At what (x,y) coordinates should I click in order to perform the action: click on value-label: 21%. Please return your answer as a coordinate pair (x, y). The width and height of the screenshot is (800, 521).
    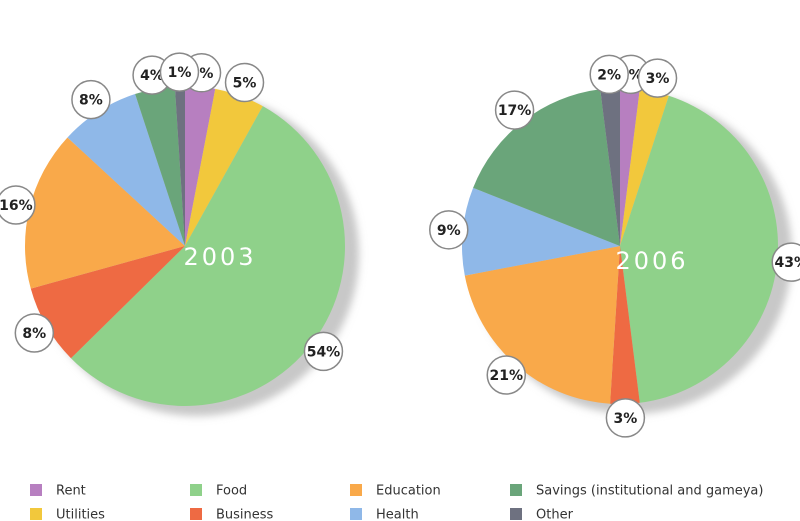
    Looking at the image, I should click on (506, 376).